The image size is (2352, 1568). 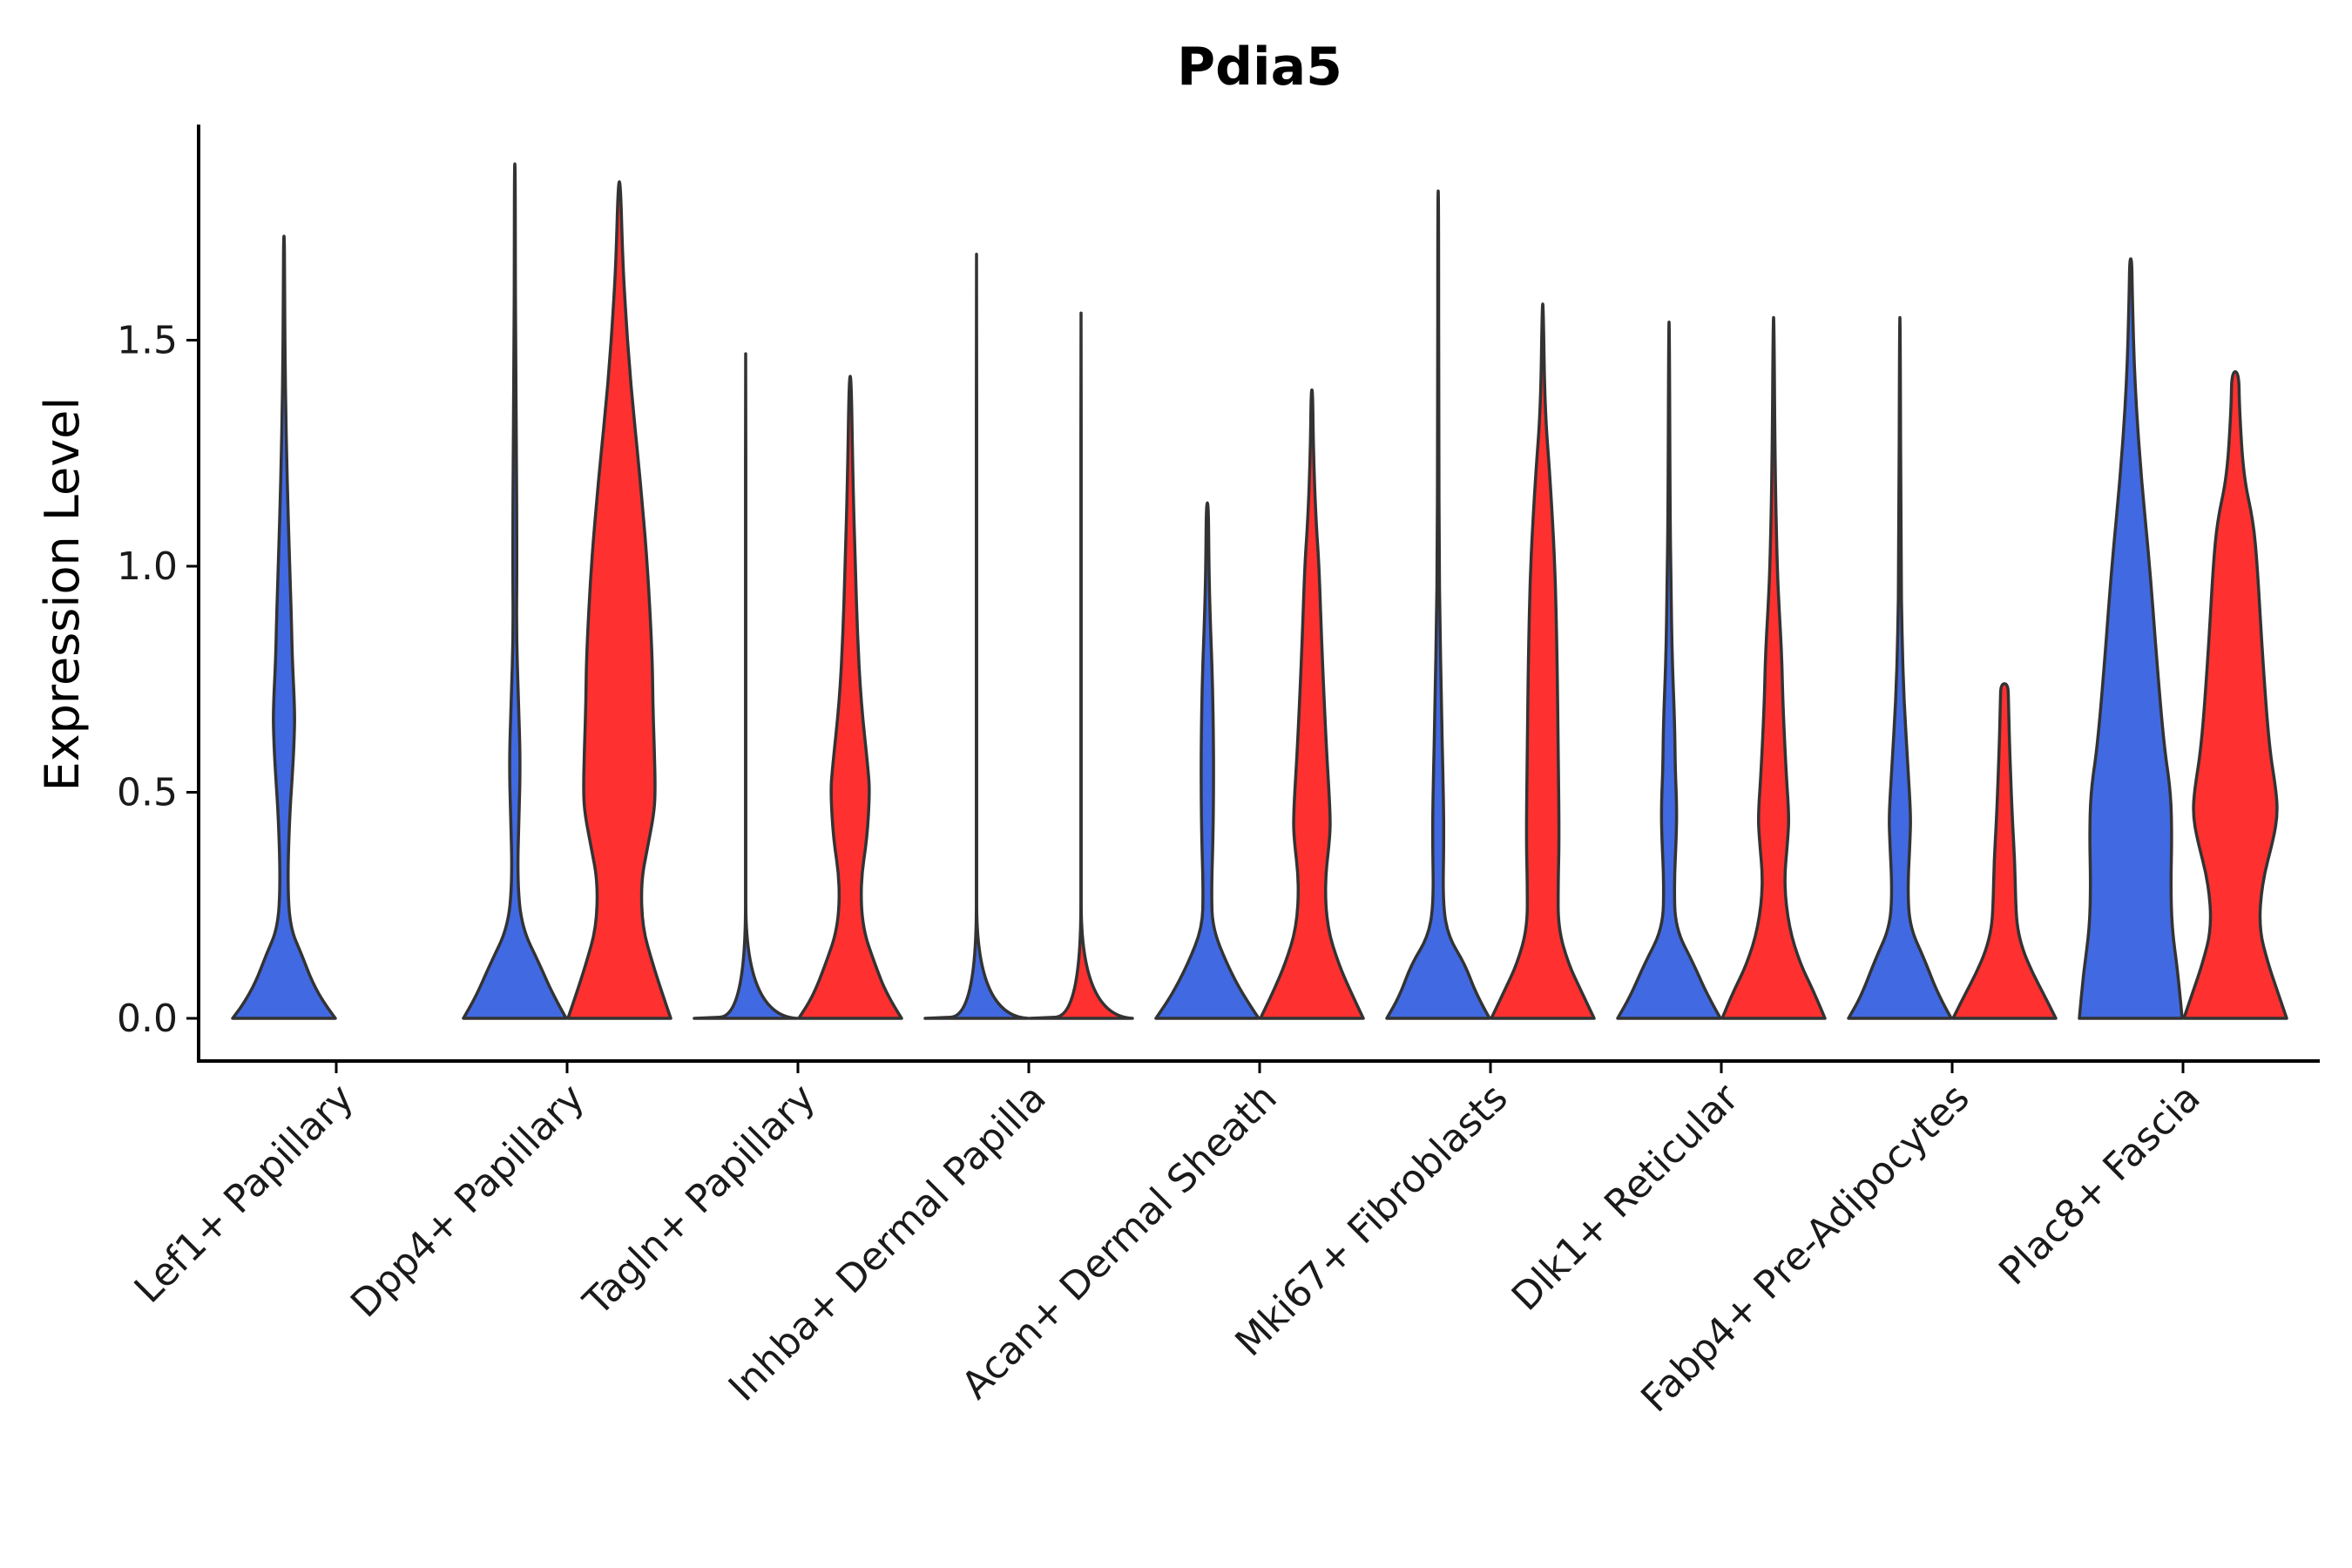 What do you see at coordinates (1260, 67) in the screenshot?
I see `chart-title: Pdia5` at bounding box center [1260, 67].